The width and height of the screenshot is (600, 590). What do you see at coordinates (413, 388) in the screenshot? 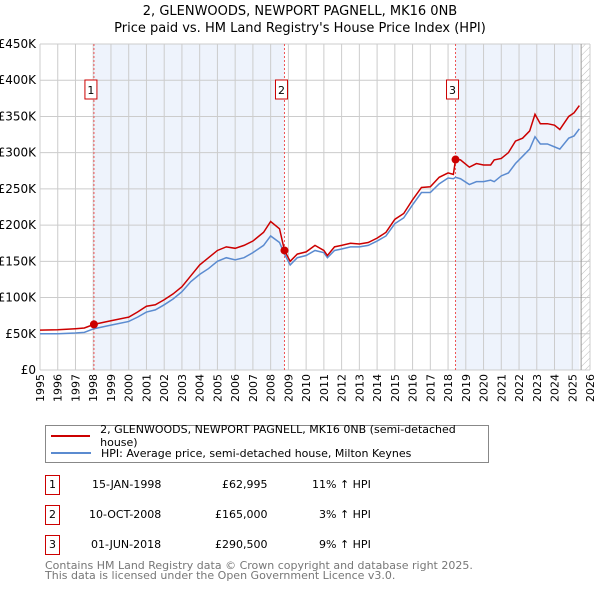
I see `x-tick-label: 2016` at bounding box center [413, 388].